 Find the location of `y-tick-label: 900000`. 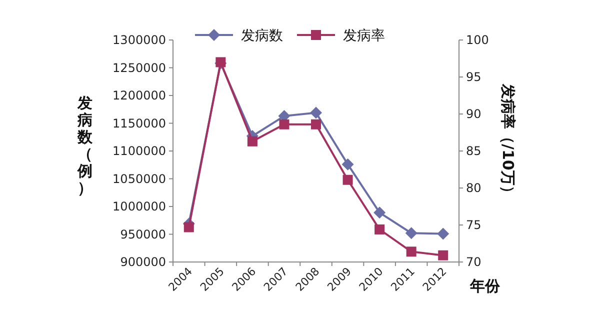

y-tick-label: 900000 is located at coordinates (143, 262).